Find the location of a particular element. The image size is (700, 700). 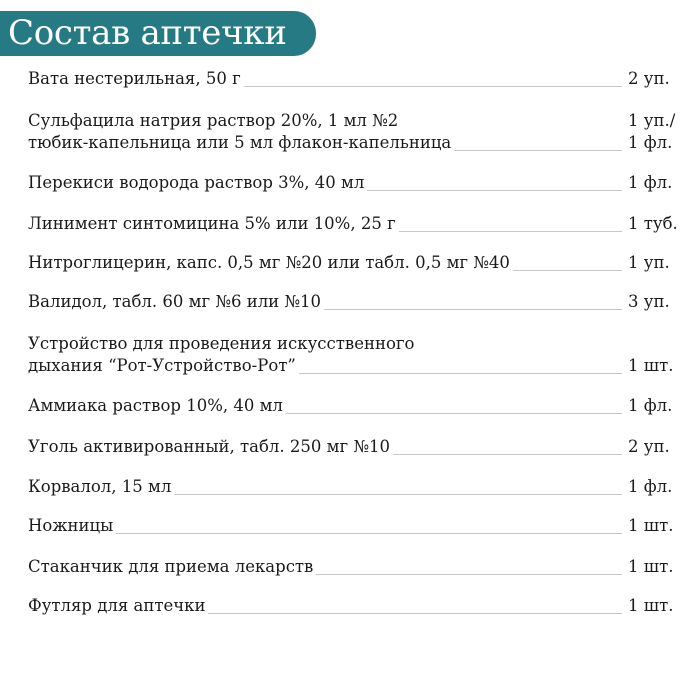

item-name: Перекиси водорода раствор 3%, 40 мл is located at coordinates (196, 182).